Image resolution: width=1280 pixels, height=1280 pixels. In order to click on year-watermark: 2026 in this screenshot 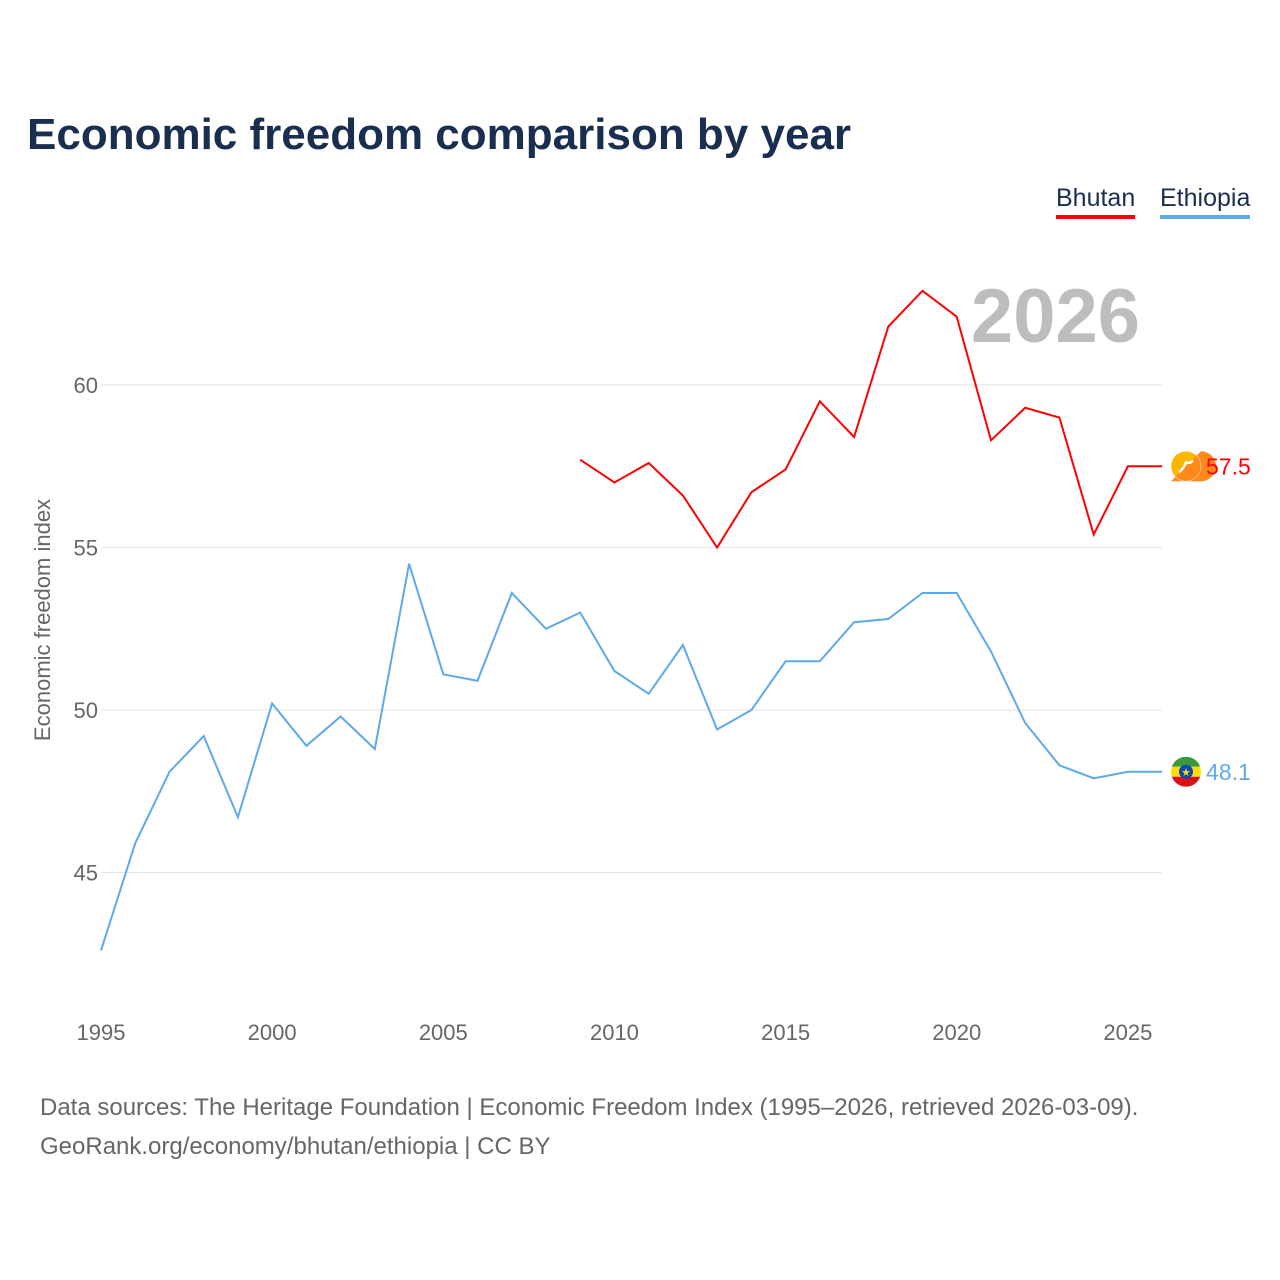, I will do `click(1055, 316)`.